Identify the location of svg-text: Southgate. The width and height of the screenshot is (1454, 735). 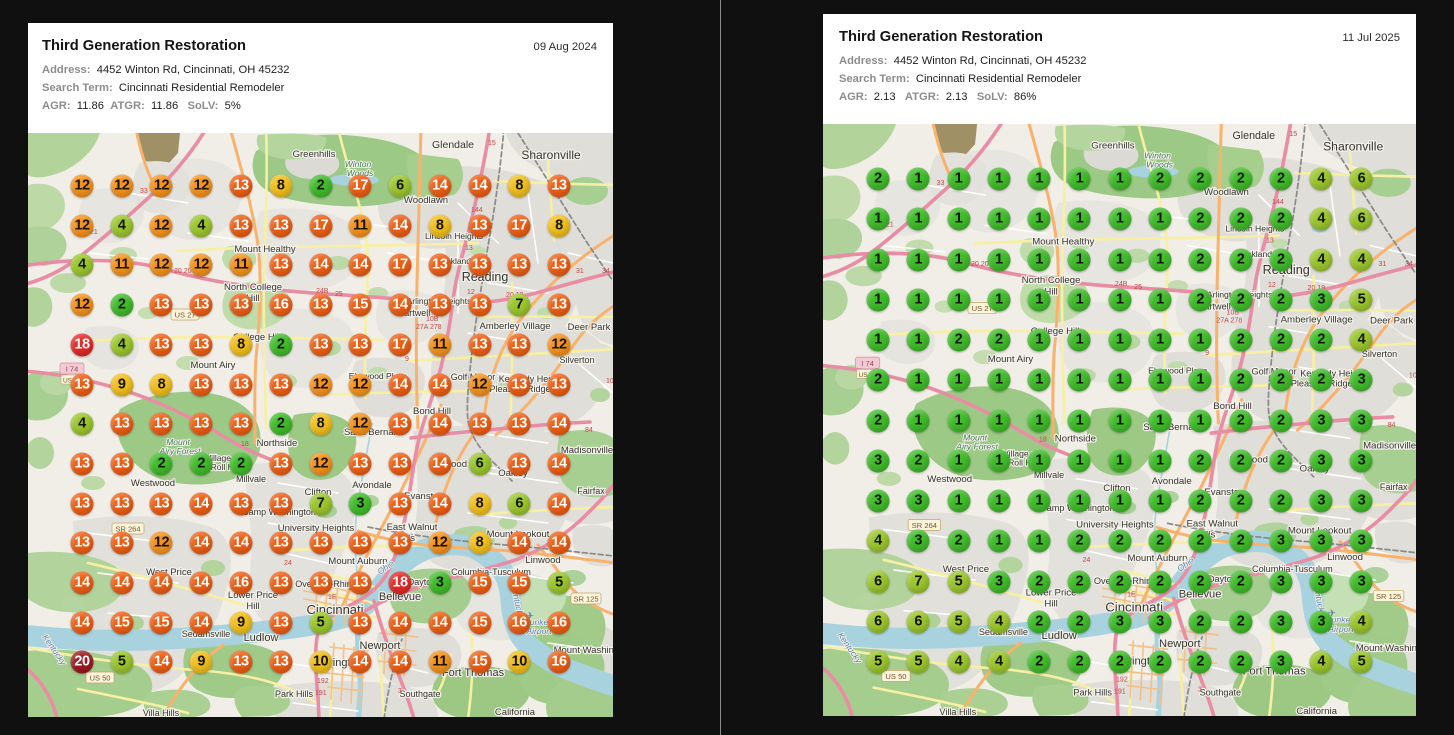
(1221, 693).